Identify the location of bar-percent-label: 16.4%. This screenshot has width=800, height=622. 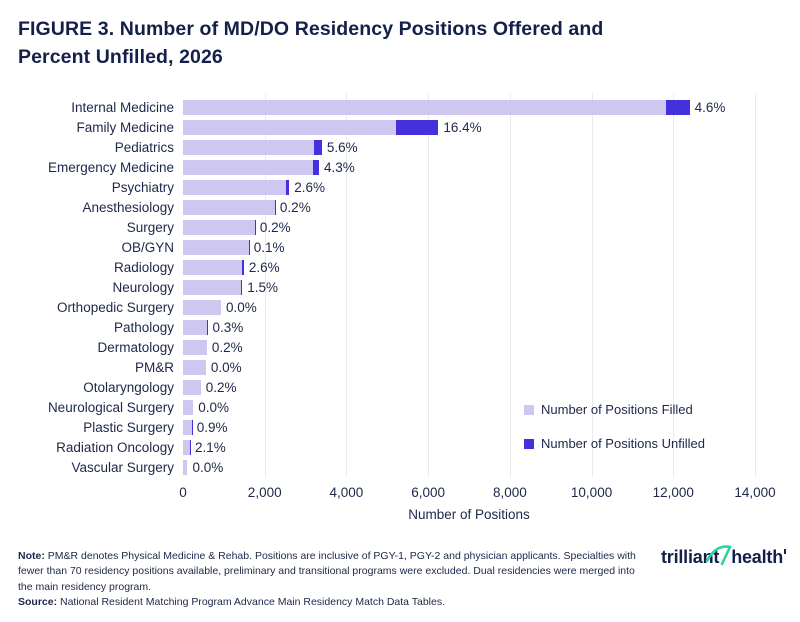
(462, 127).